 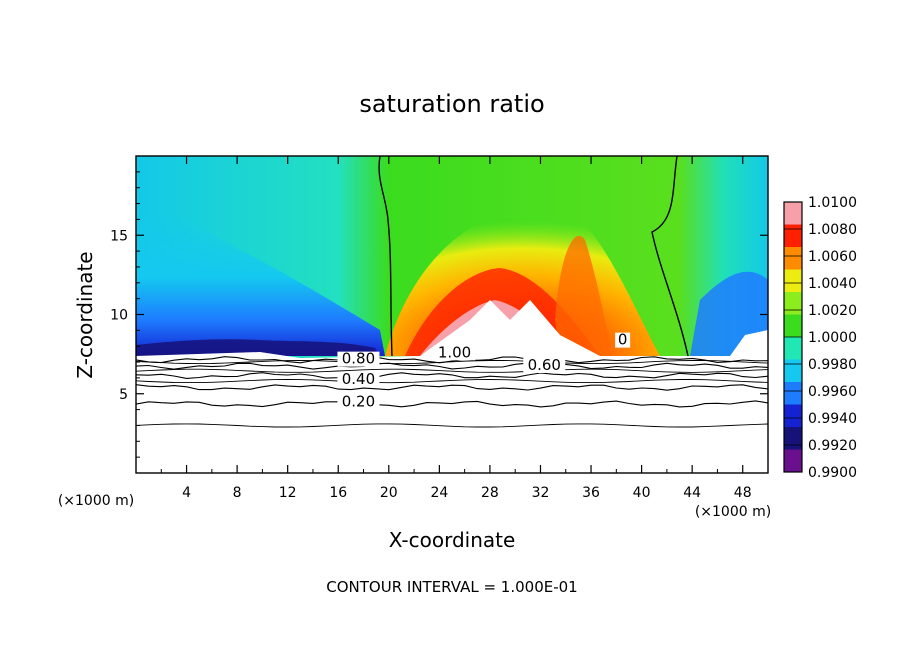 I want to click on x-tick-label: 48, so click(x=743, y=493).